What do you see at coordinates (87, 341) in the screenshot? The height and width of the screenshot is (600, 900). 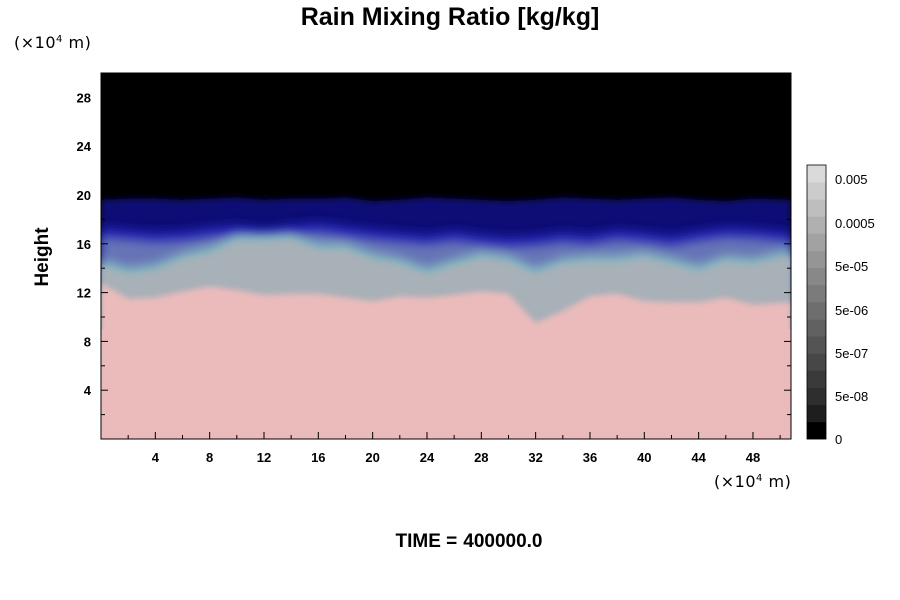 I see `y-tick-label: 8` at bounding box center [87, 341].